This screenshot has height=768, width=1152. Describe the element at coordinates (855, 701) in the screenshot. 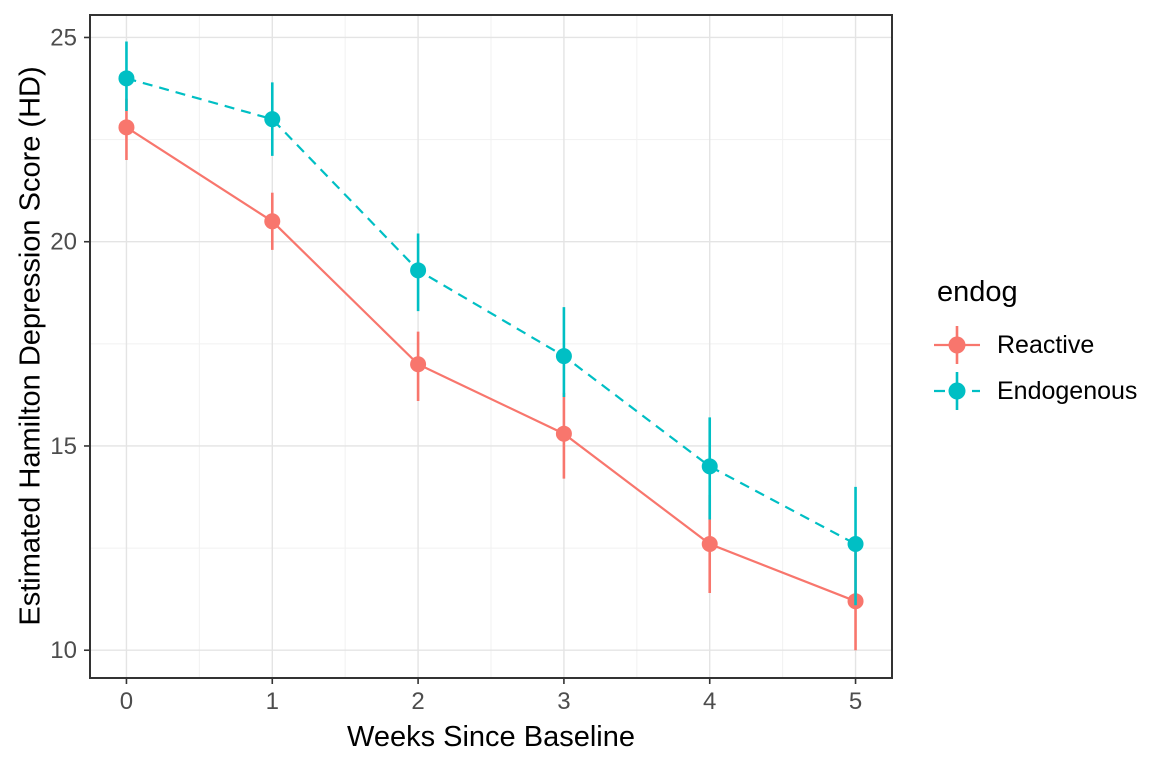

I see `x-tick-label: 5` at that location.